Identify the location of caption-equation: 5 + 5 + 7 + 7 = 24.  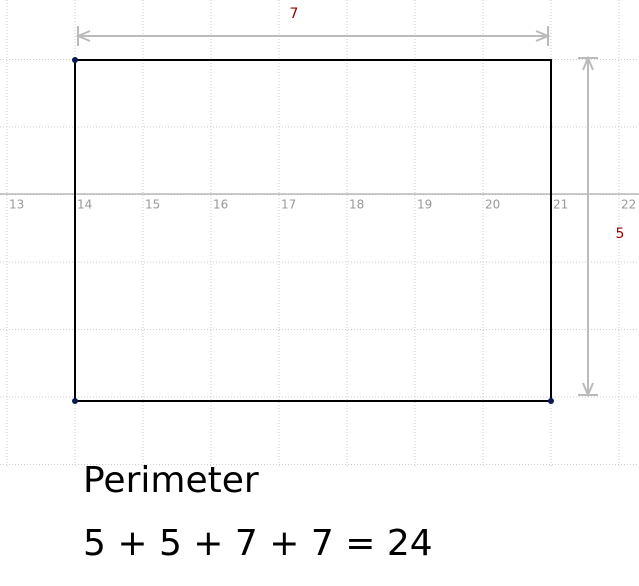
(258, 543).